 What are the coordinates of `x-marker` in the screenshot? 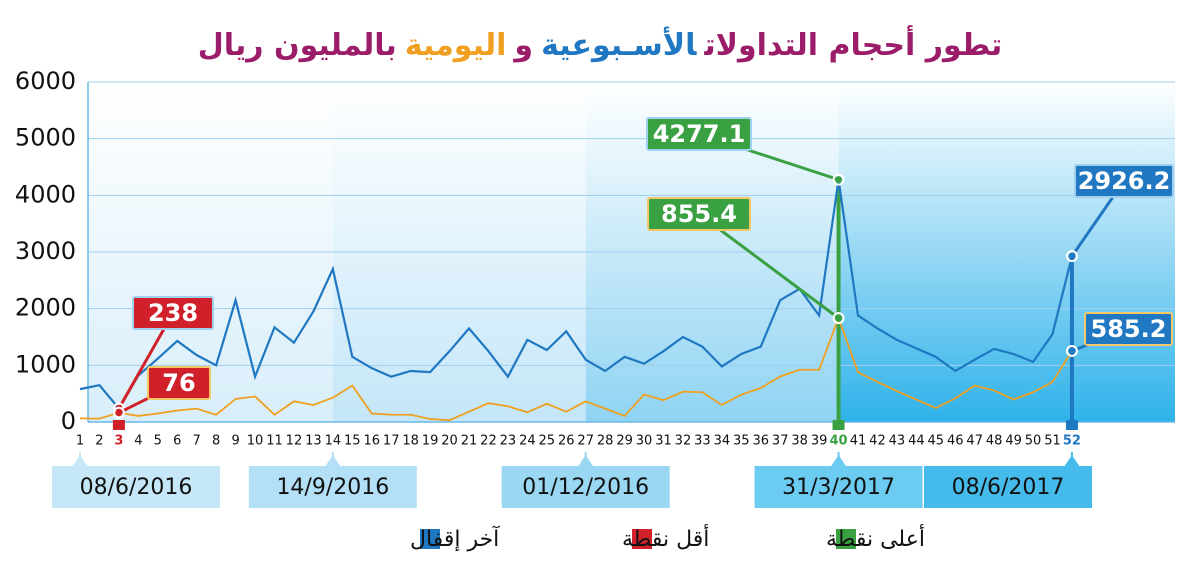 It's located at (838, 425).